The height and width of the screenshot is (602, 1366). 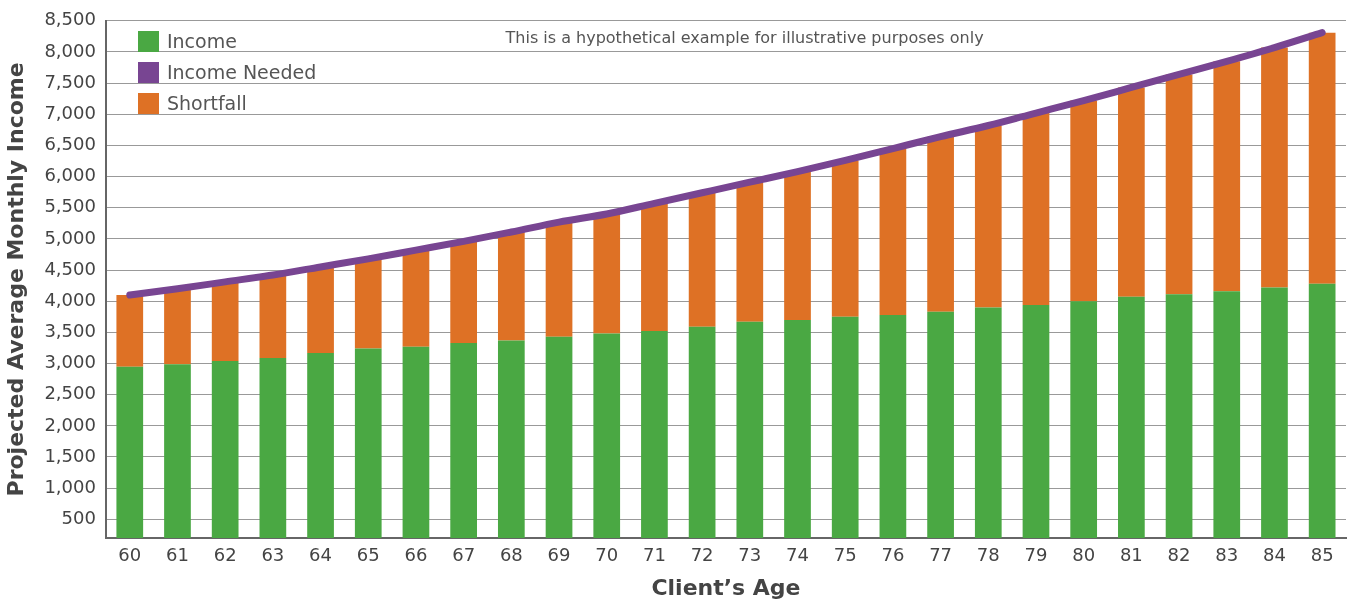 What do you see at coordinates (726, 587) in the screenshot?
I see `x-axis-title: Client’s Age` at bounding box center [726, 587].